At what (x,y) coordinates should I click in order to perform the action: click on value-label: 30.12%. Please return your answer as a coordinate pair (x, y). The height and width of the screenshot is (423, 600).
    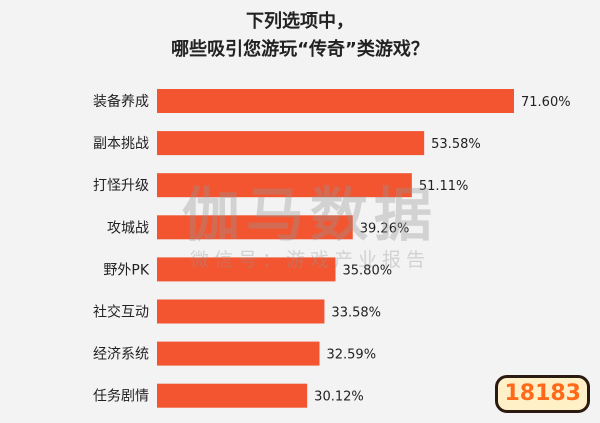
    Looking at the image, I should click on (339, 397).